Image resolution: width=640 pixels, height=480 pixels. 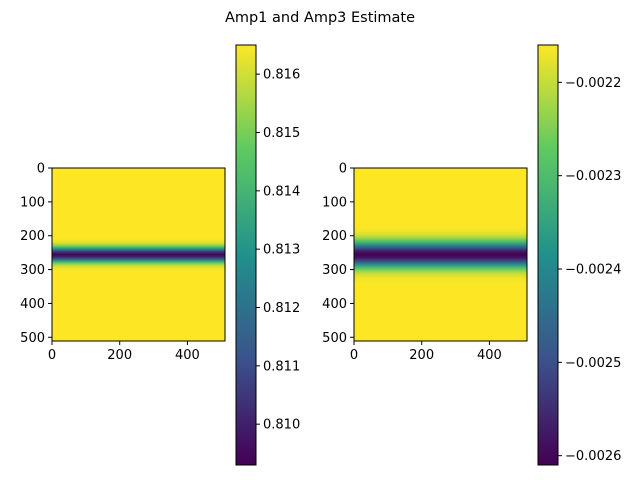 I want to click on colorbar-tick-label: 0.816, so click(x=281, y=75).